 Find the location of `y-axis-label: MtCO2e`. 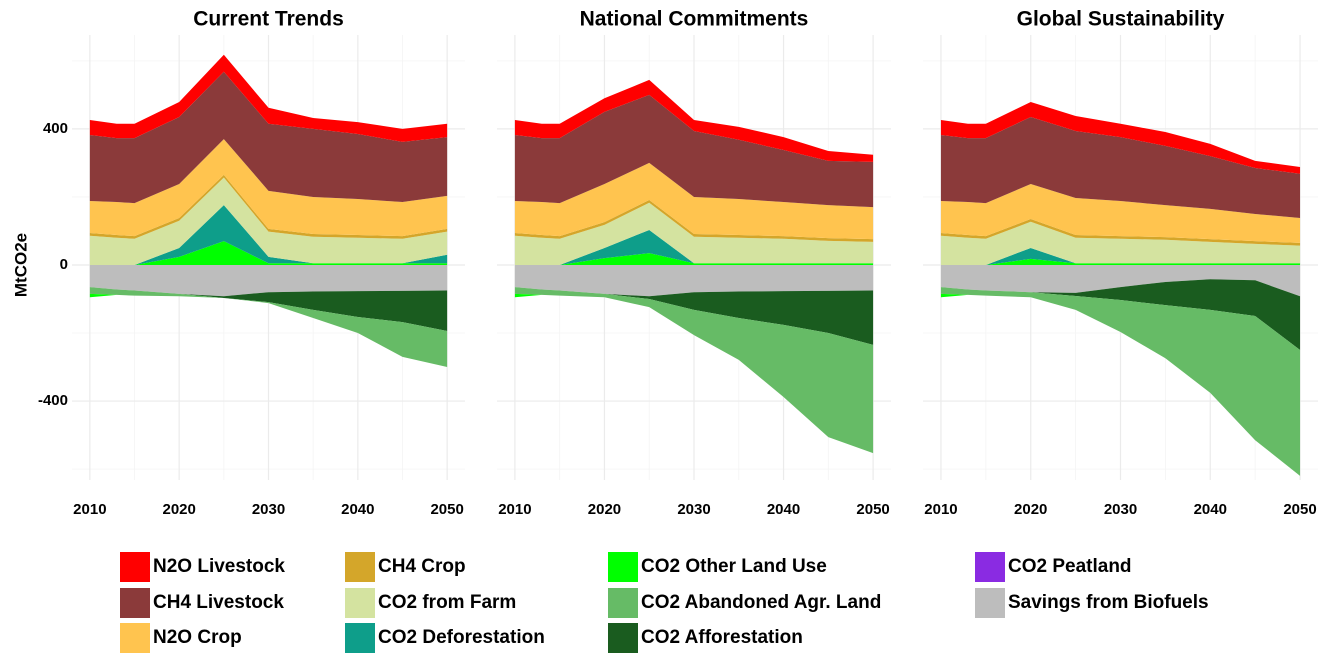

y-axis-label: MtCO2e is located at coordinates (20, 265).